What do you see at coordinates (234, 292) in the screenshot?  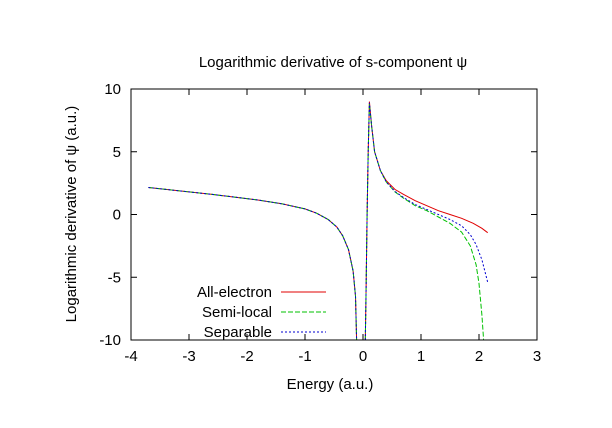 I see `legend-label: All-electron` at bounding box center [234, 292].